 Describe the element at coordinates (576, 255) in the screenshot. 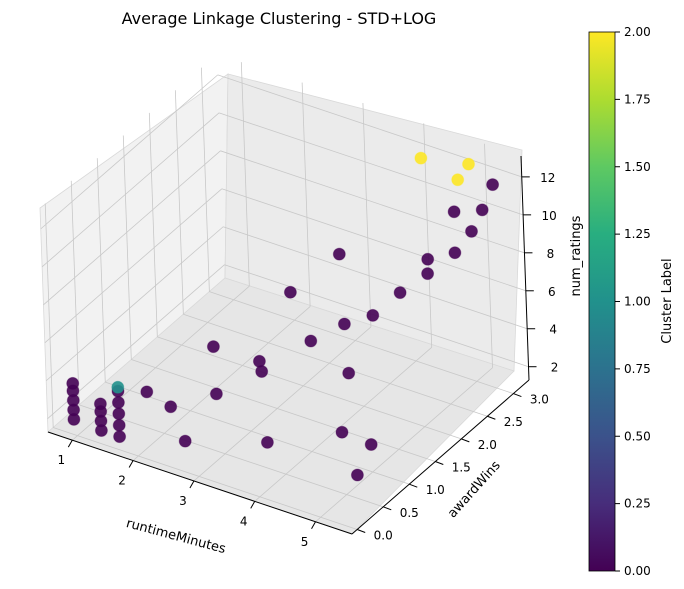

I see `z-axis-label: num_ratings` at that location.